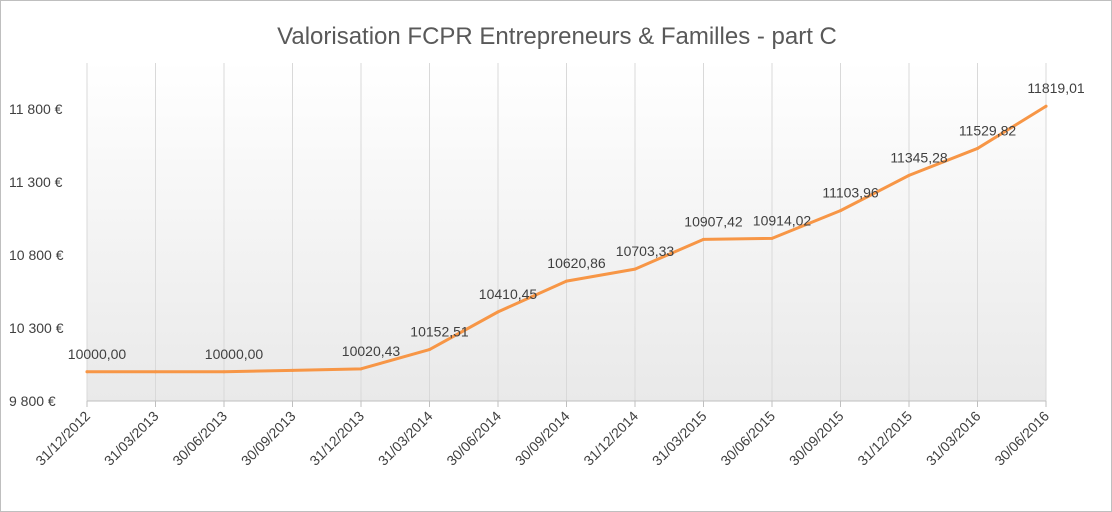 This screenshot has width=1112, height=512. I want to click on x-tick-label: 31/03/2015, so click(679, 438).